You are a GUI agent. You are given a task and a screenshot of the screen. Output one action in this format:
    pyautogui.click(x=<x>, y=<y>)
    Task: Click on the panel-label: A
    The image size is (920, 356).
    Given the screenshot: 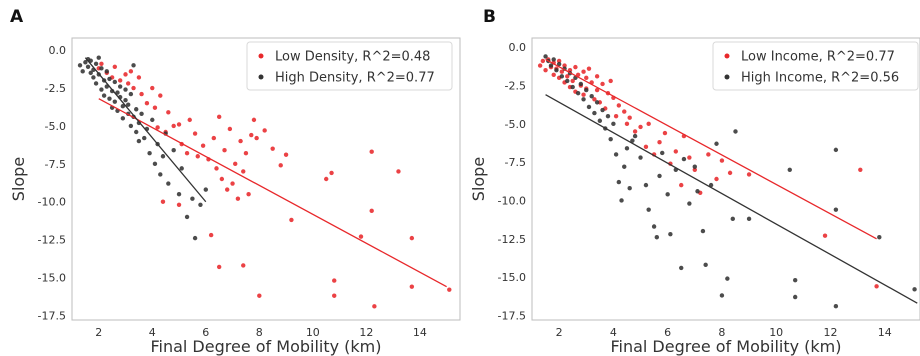 What is the action you would take?
    pyautogui.click(x=17, y=17)
    